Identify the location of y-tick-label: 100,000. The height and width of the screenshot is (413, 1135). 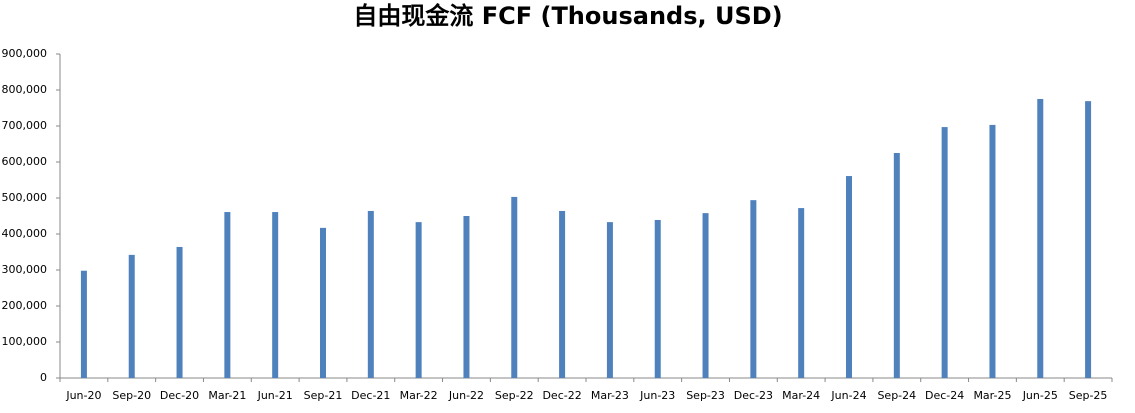
(25, 341).